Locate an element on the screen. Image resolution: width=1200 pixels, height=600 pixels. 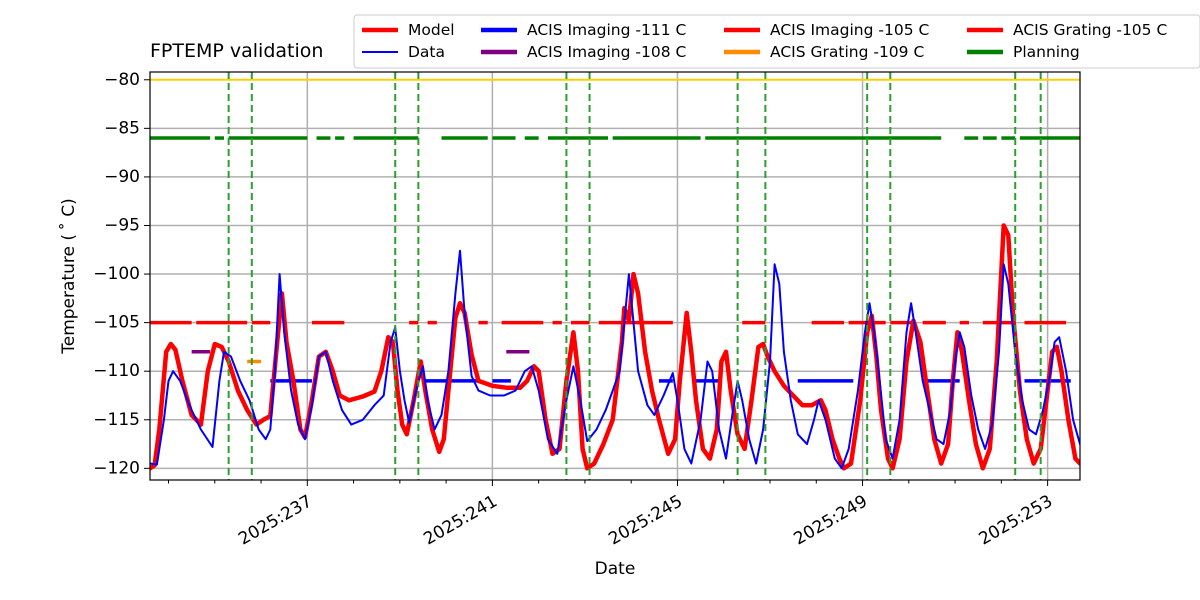
y-tick-label-3: −95 is located at coordinates (122, 225).